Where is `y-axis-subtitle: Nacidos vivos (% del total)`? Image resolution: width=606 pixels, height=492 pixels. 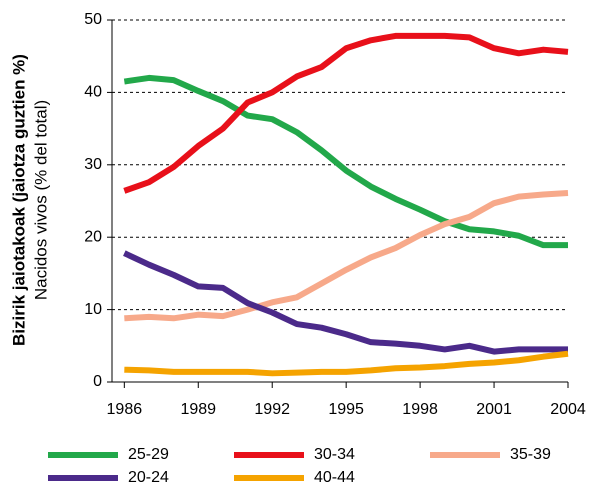
y-axis-subtitle: Nacidos vivos (% del total) is located at coordinates (40, 200).